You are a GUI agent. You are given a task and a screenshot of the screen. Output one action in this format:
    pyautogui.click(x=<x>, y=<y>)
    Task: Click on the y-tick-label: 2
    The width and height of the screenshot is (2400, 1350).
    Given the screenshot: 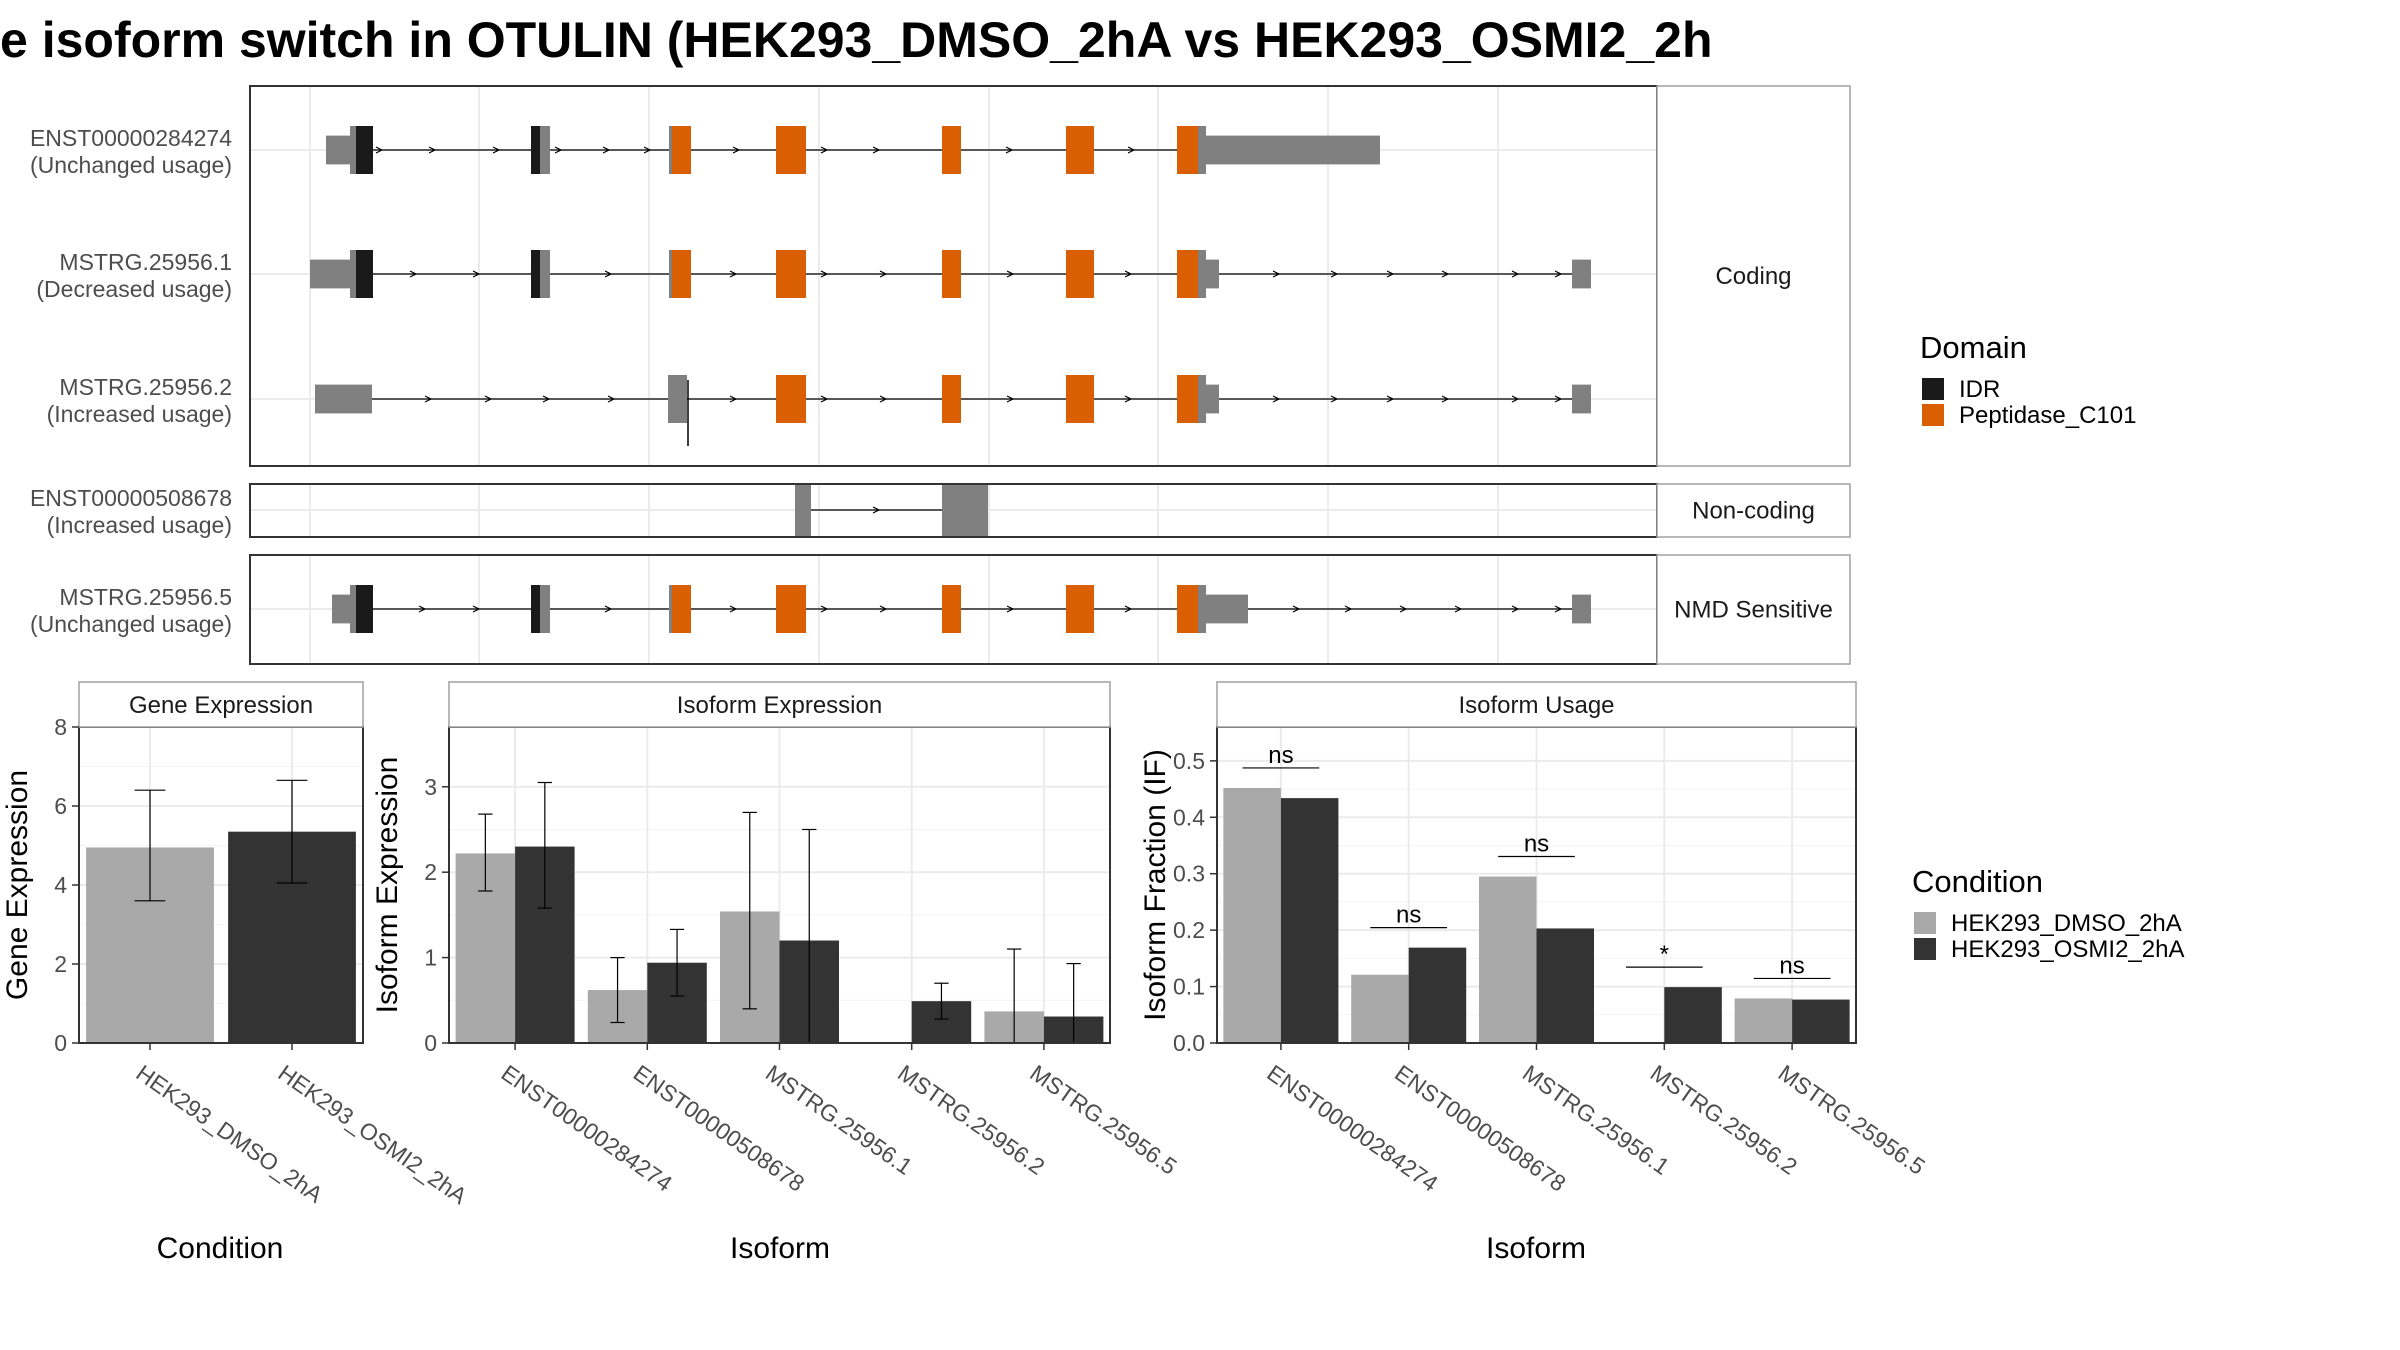 What is the action you would take?
    pyautogui.click(x=60, y=964)
    